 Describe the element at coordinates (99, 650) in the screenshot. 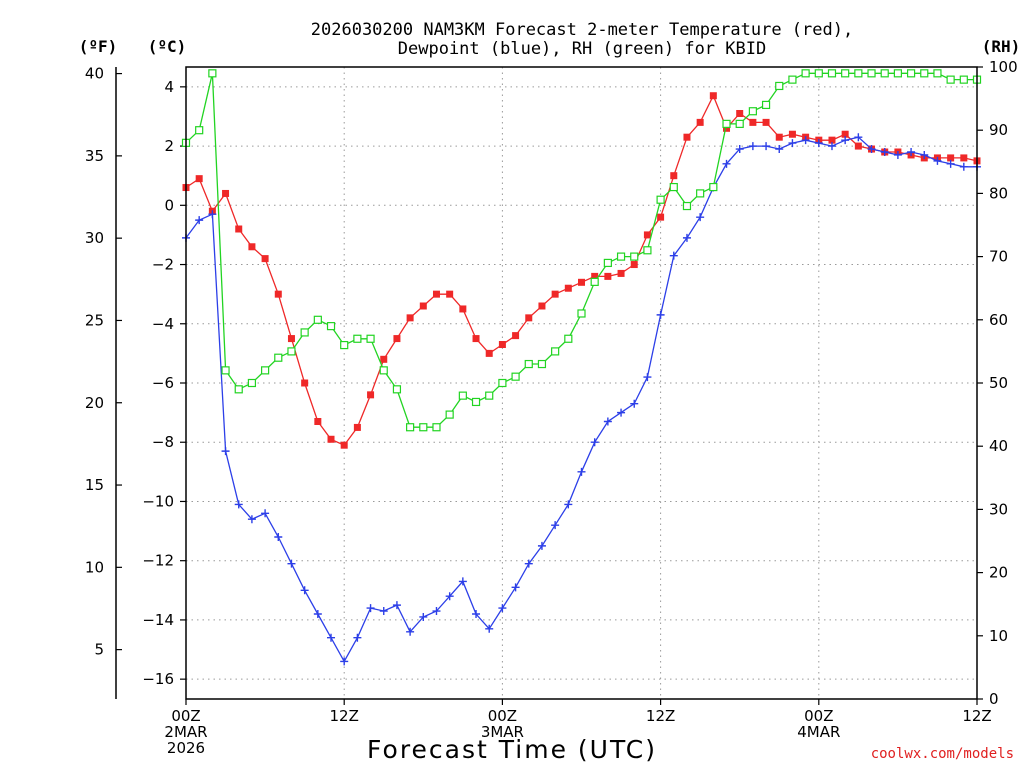

I see `fahrenheit-tick-label: 5` at that location.